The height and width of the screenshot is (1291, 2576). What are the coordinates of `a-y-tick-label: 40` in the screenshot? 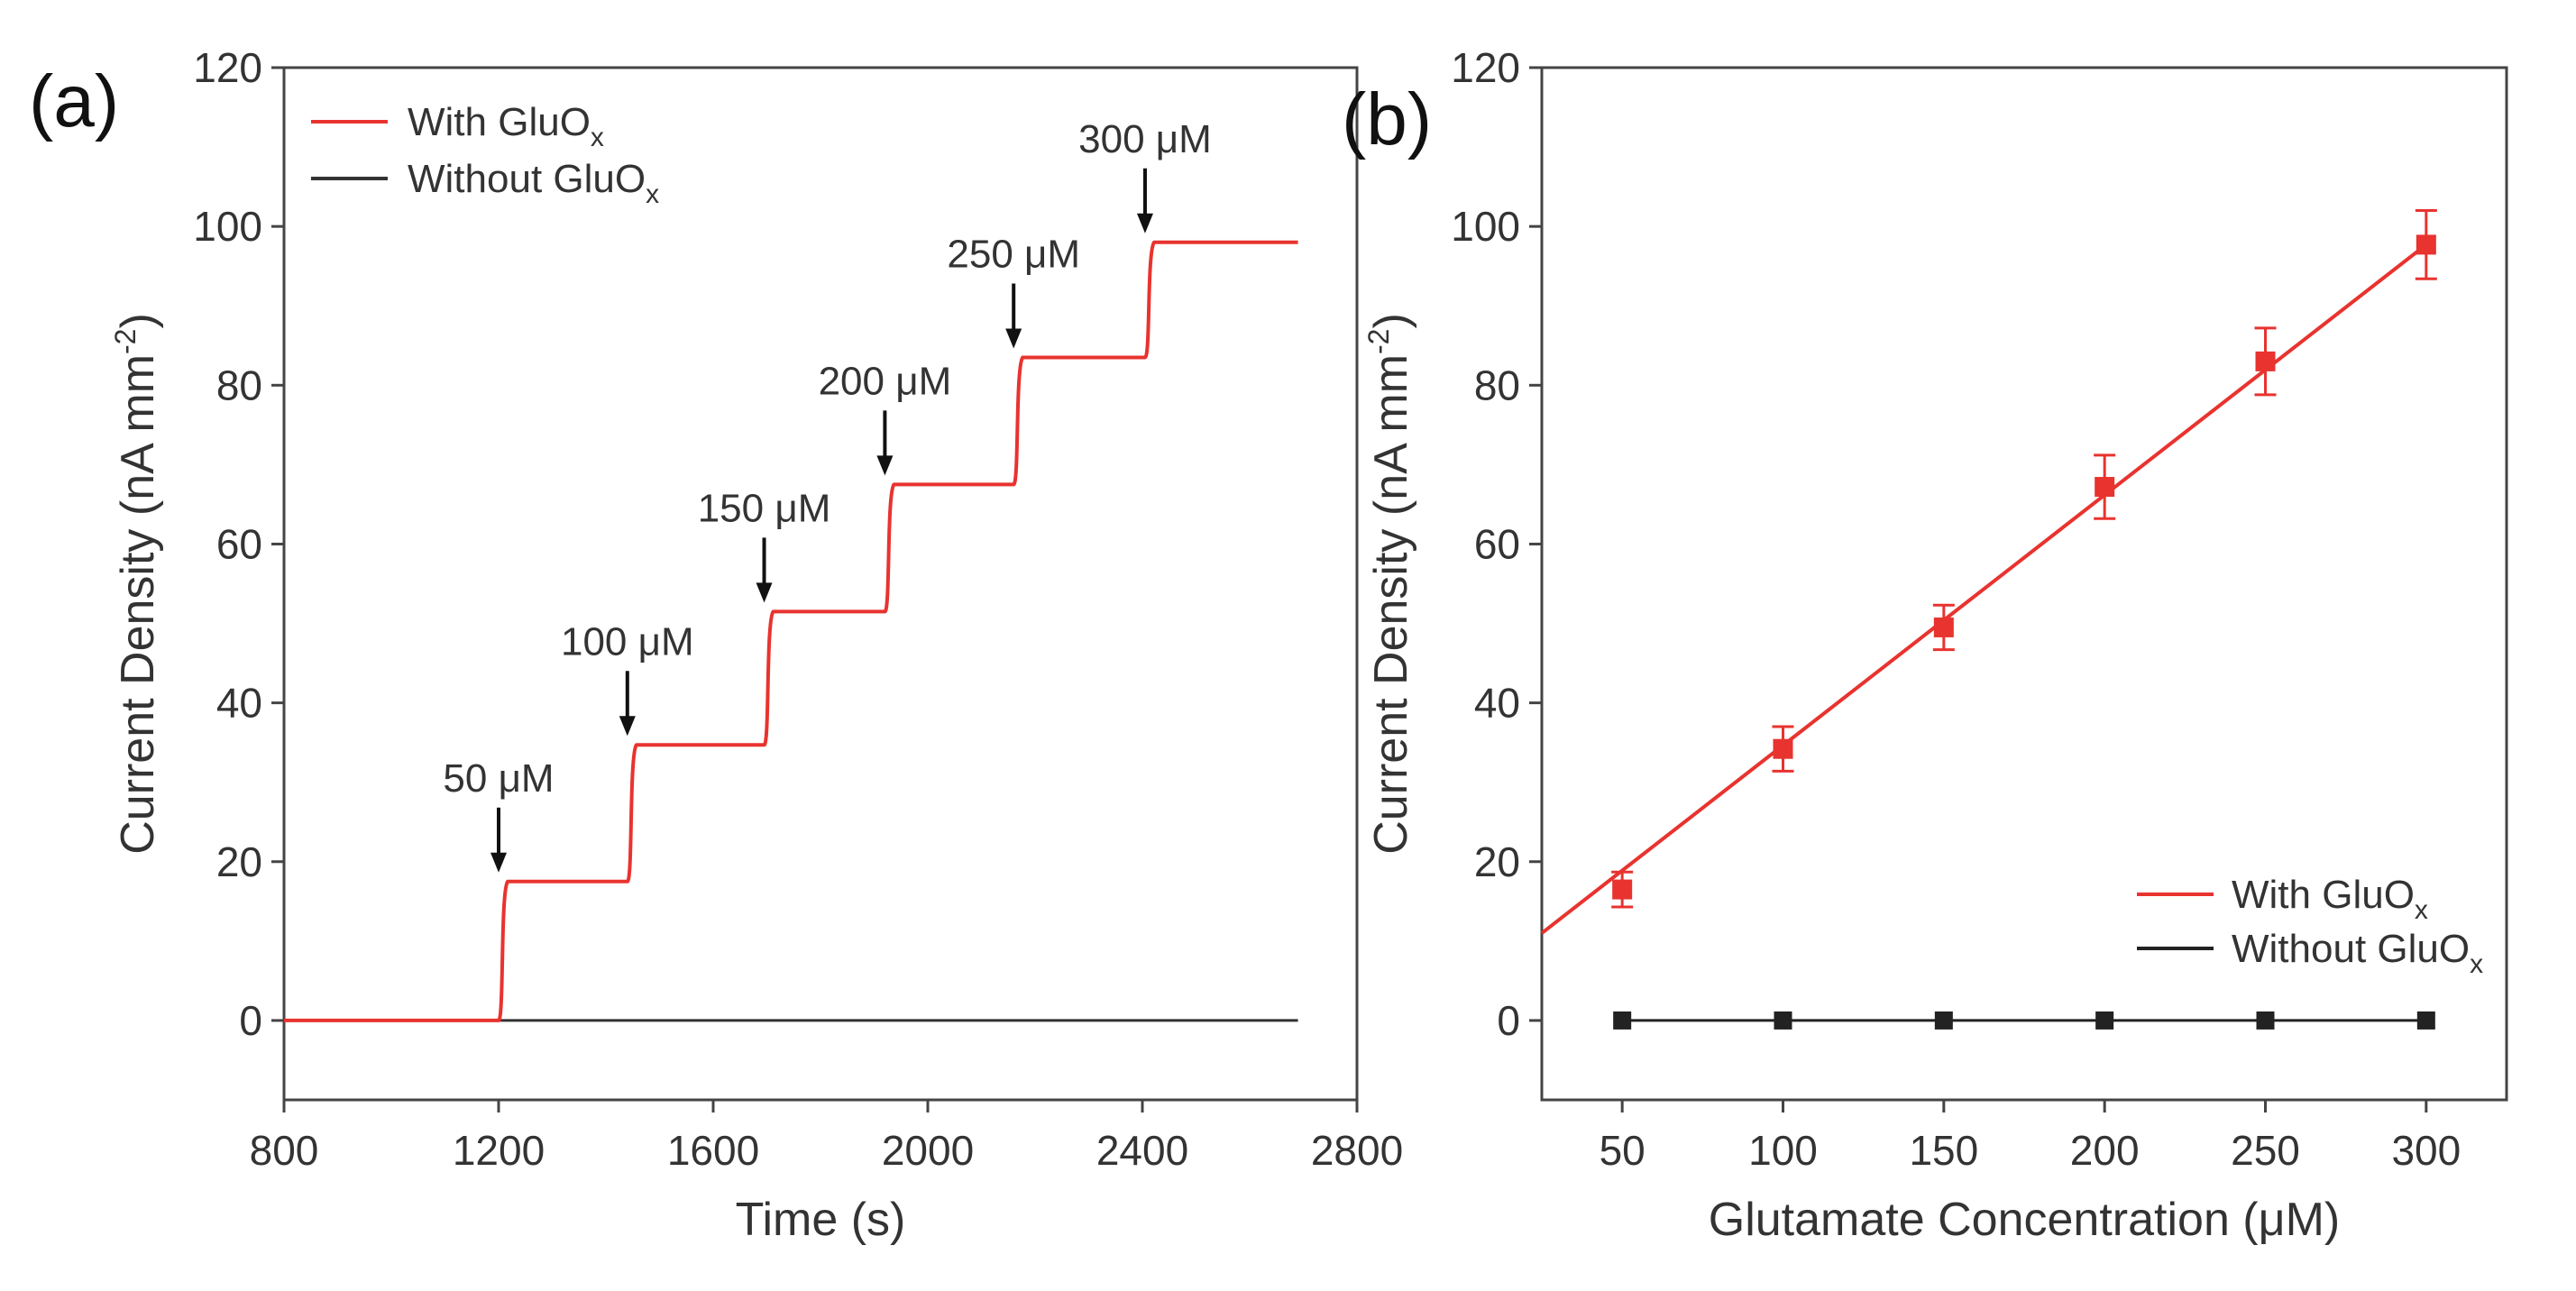 It's located at (239, 703).